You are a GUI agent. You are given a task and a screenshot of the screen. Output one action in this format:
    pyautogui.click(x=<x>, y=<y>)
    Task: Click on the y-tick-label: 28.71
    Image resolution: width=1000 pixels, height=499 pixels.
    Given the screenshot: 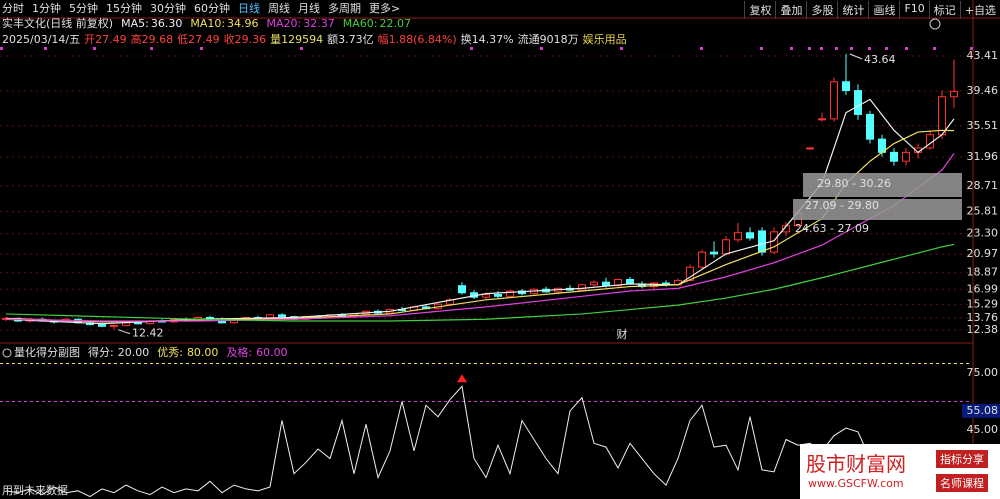 What is the action you would take?
    pyautogui.click(x=983, y=185)
    